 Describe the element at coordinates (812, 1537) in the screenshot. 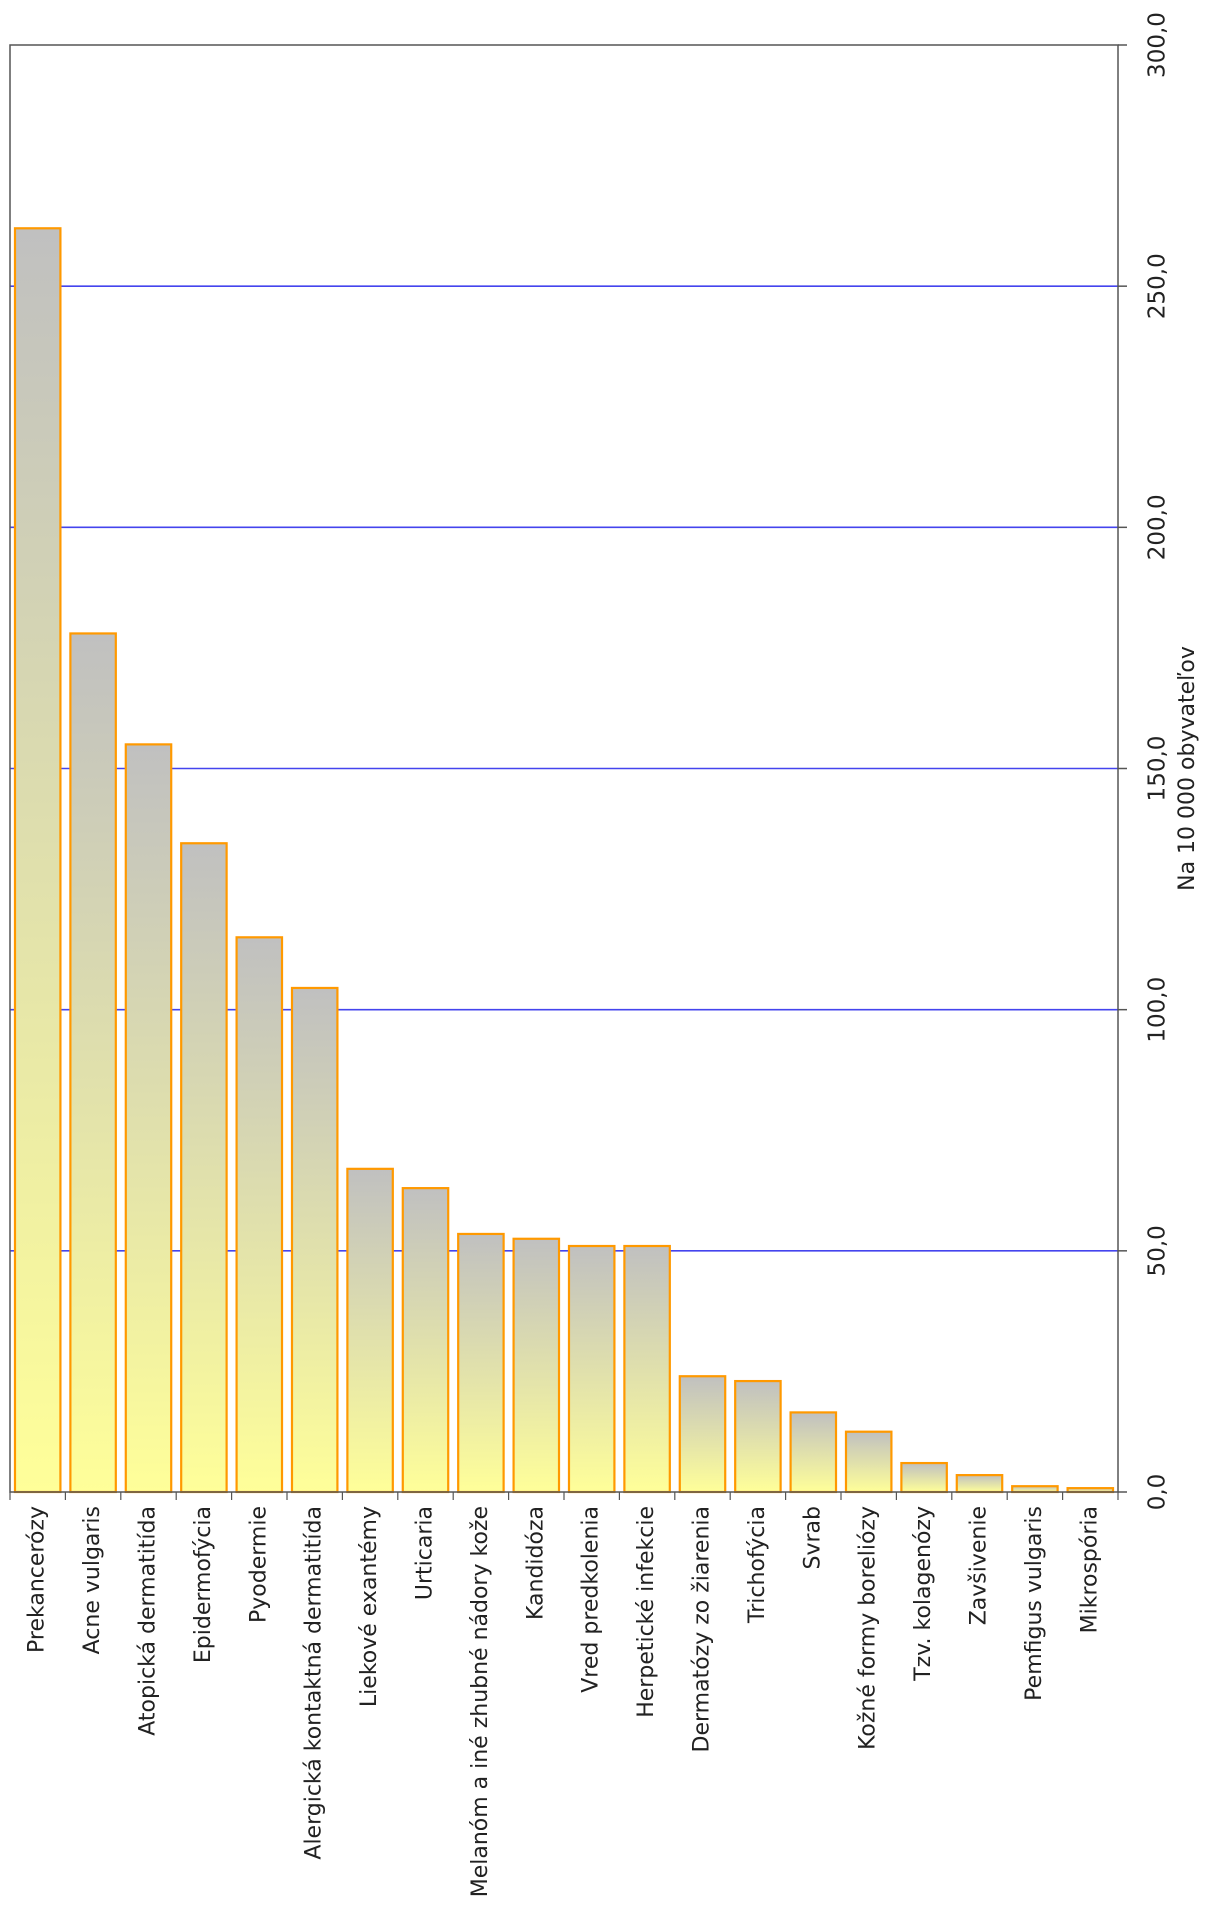

I see `category-label: Svrab` at that location.